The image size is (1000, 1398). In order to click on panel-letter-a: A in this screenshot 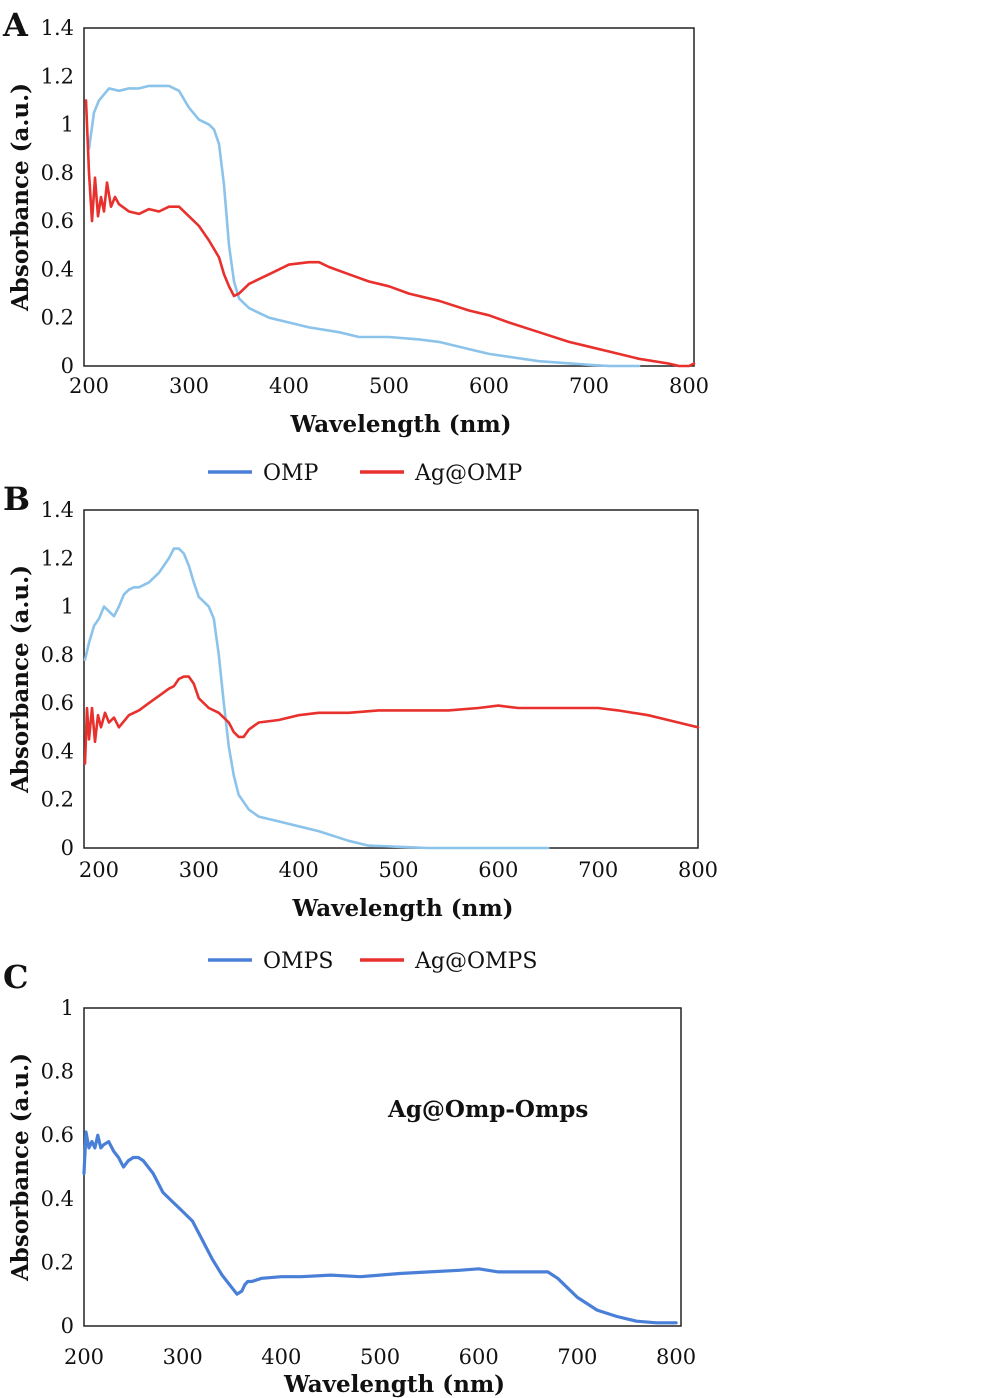, I will do `click(15, 25)`.